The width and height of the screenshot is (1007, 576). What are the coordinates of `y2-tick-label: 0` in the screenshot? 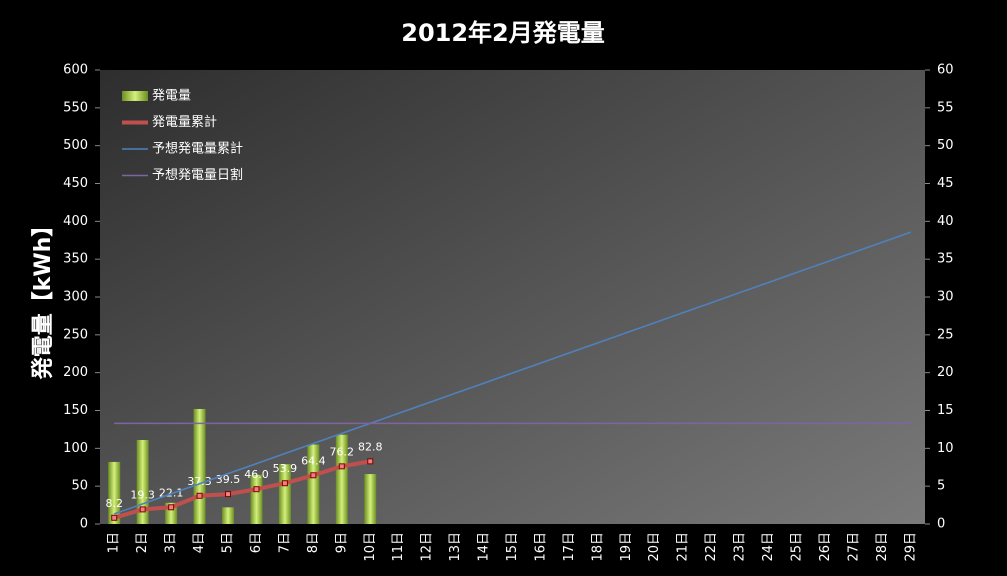 It's located at (941, 524).